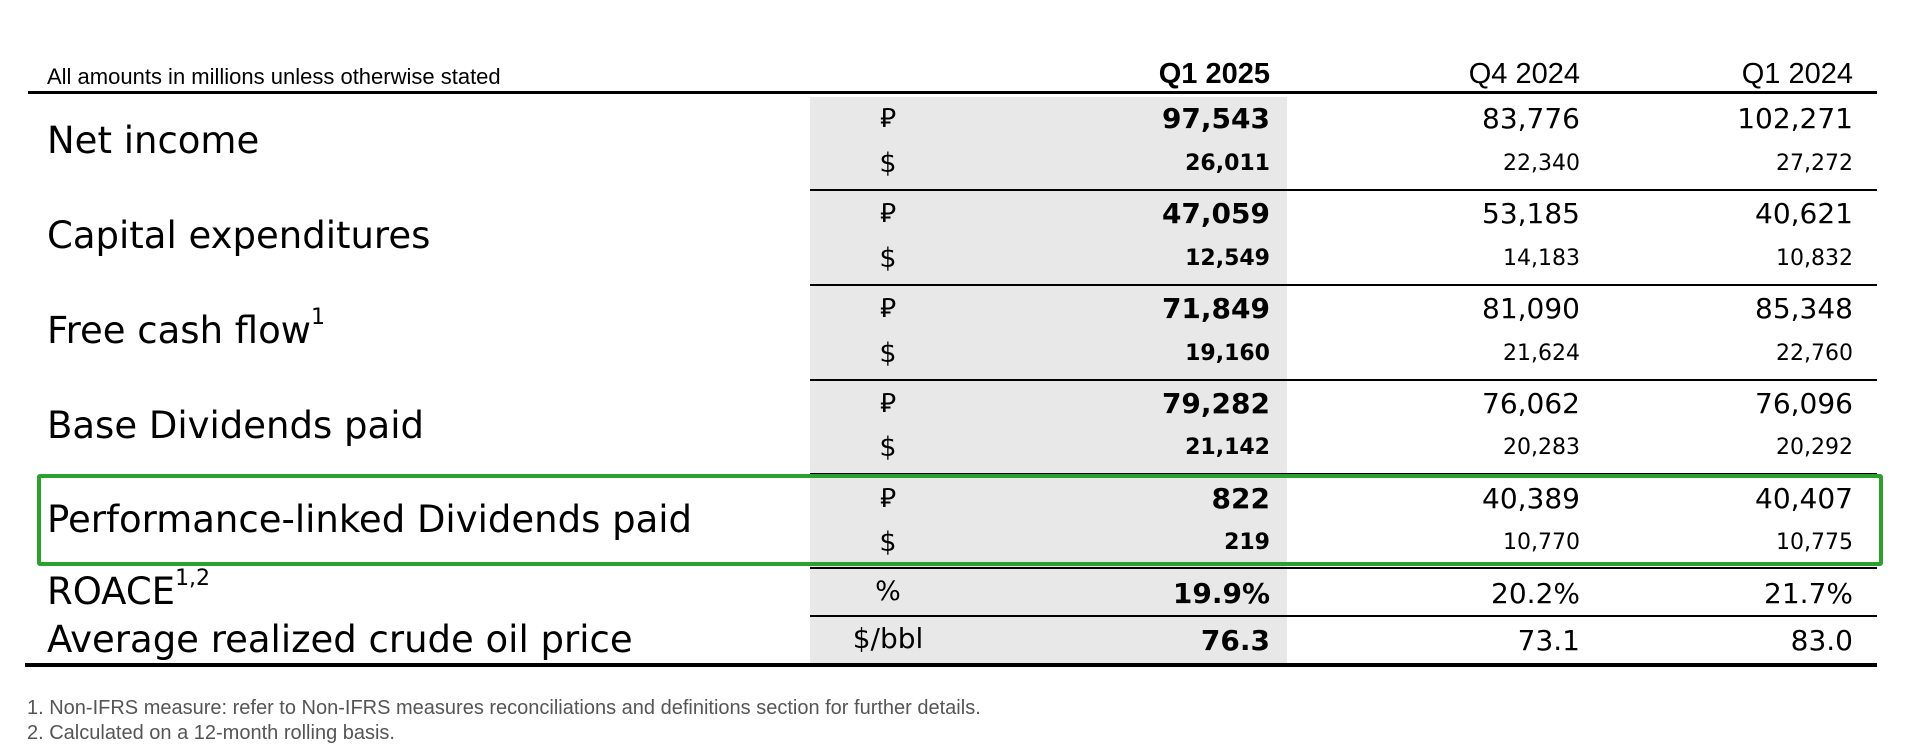 The width and height of the screenshot is (1909, 747). Describe the element at coordinates (1227, 353) in the screenshot. I see `value-cell: 19,160` at that location.